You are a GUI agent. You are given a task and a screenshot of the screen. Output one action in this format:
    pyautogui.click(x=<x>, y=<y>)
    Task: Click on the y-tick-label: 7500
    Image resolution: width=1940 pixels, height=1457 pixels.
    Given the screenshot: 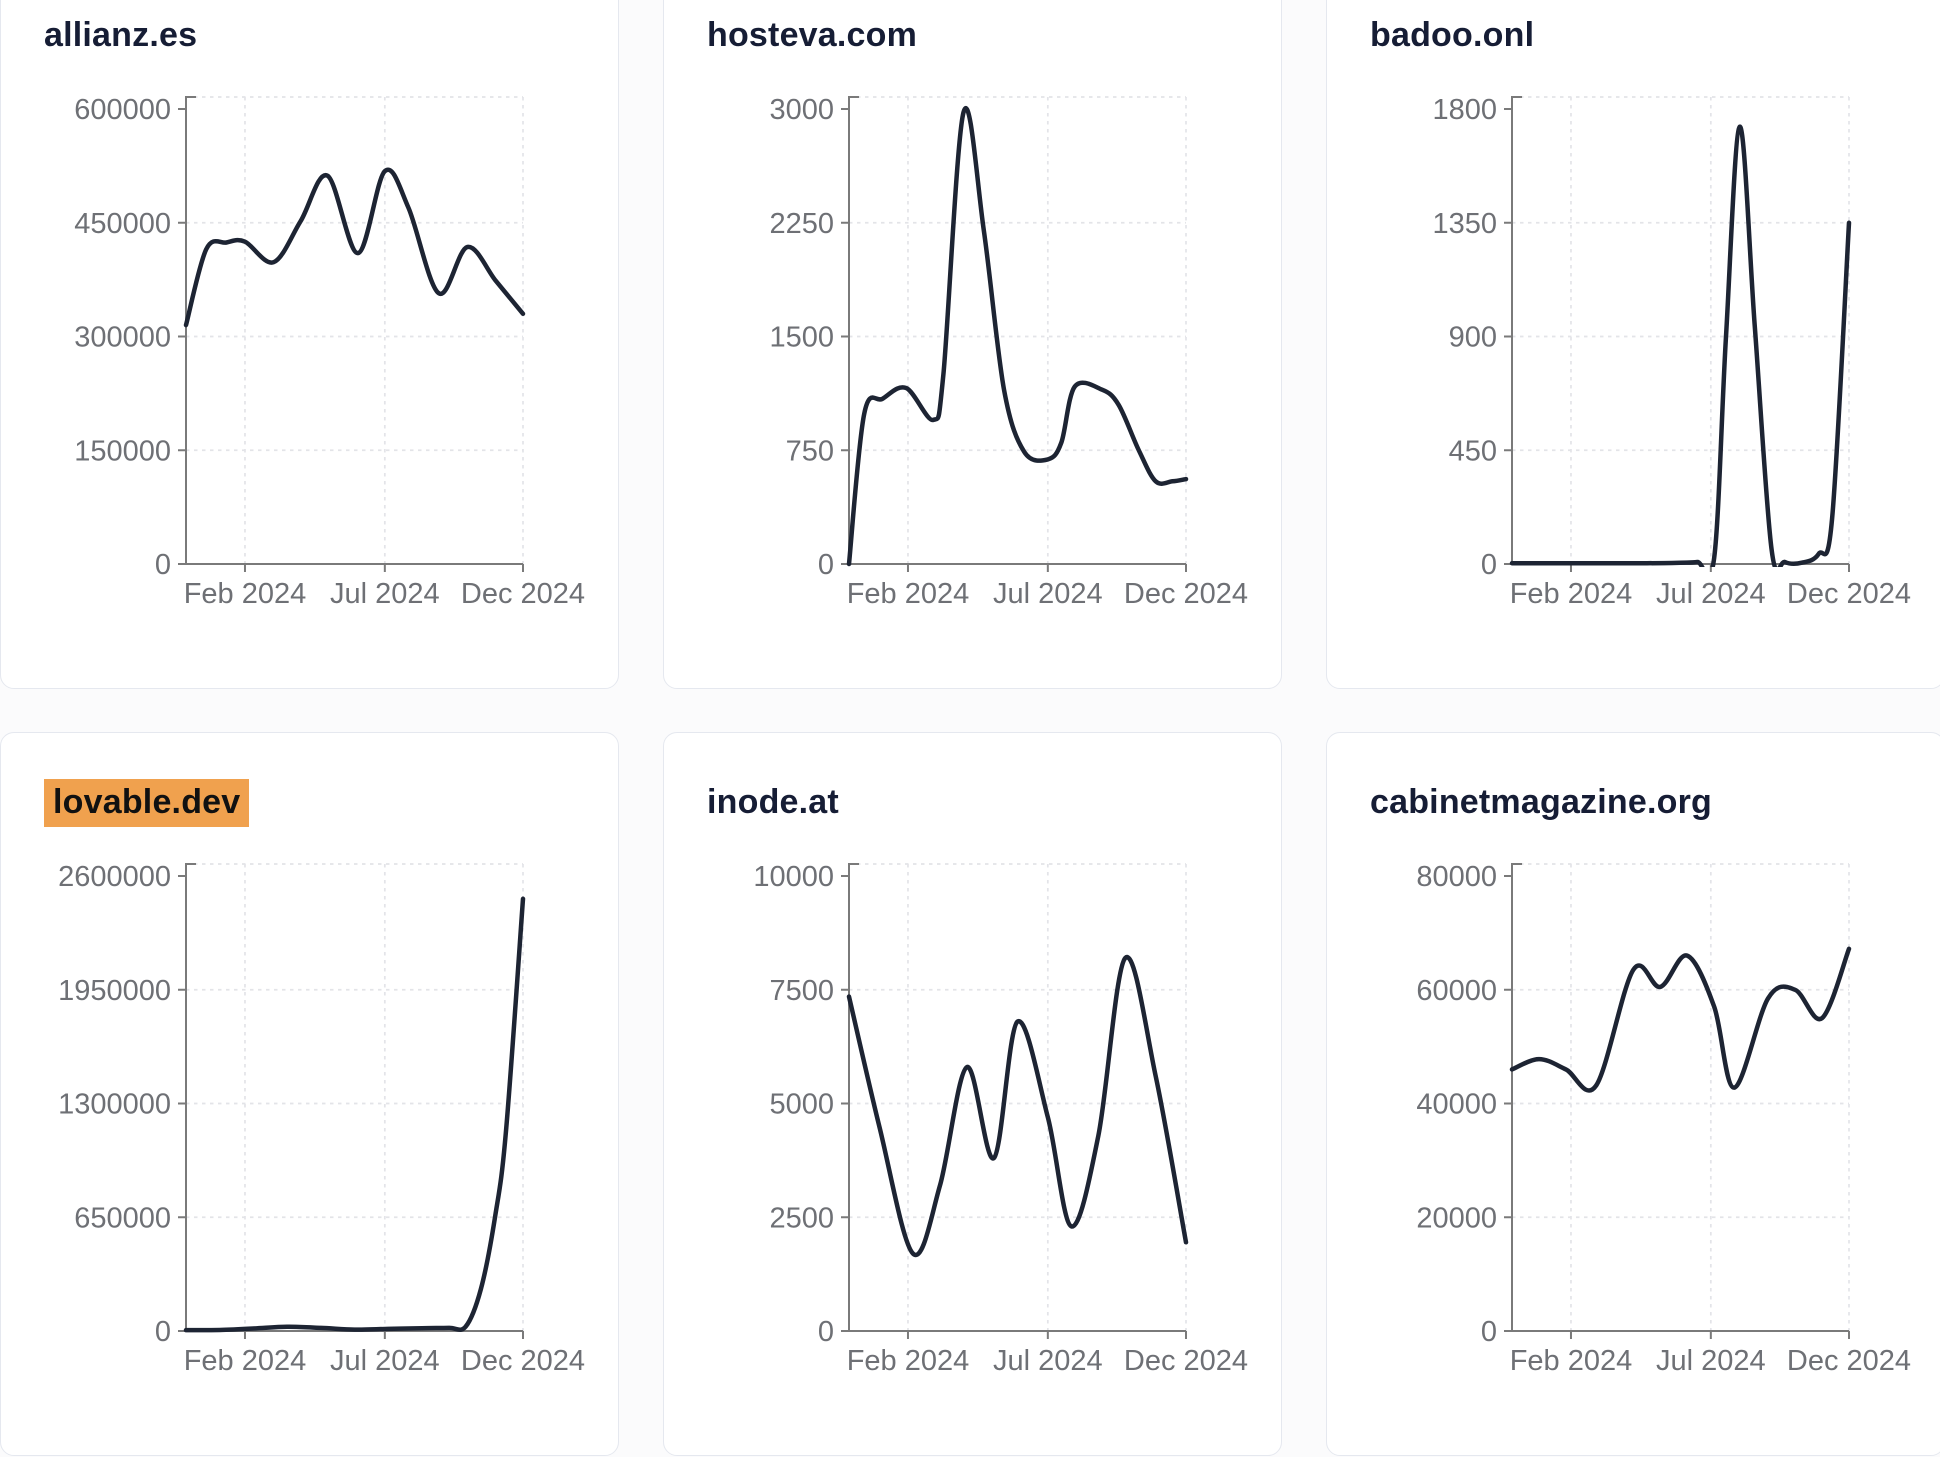 What is the action you would take?
    pyautogui.click(x=801, y=991)
    